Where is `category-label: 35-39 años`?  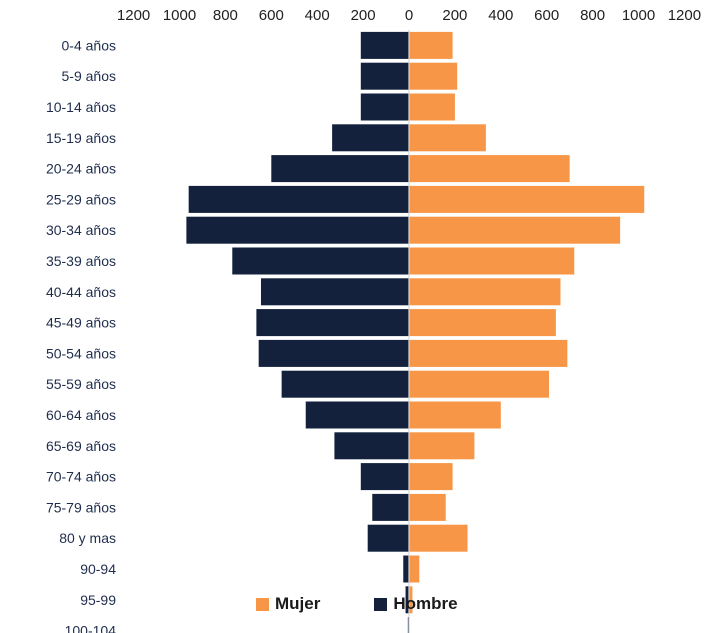 category-label: 35-39 años is located at coordinates (81, 261).